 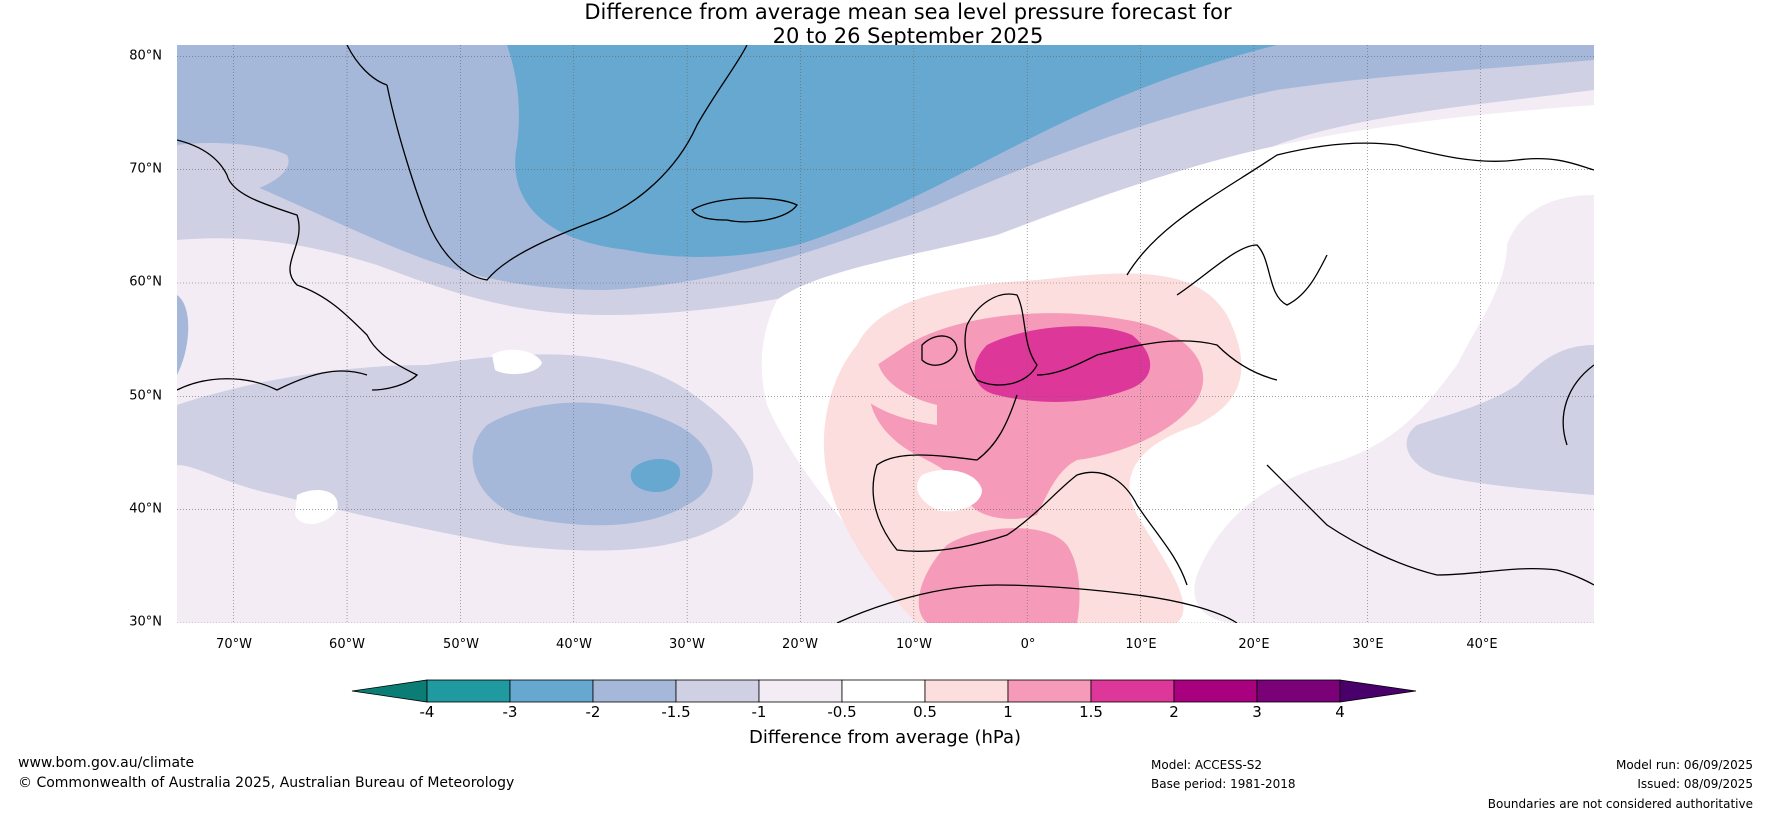 I want to click on colorbar-tick: 0.5, so click(x=925, y=712).